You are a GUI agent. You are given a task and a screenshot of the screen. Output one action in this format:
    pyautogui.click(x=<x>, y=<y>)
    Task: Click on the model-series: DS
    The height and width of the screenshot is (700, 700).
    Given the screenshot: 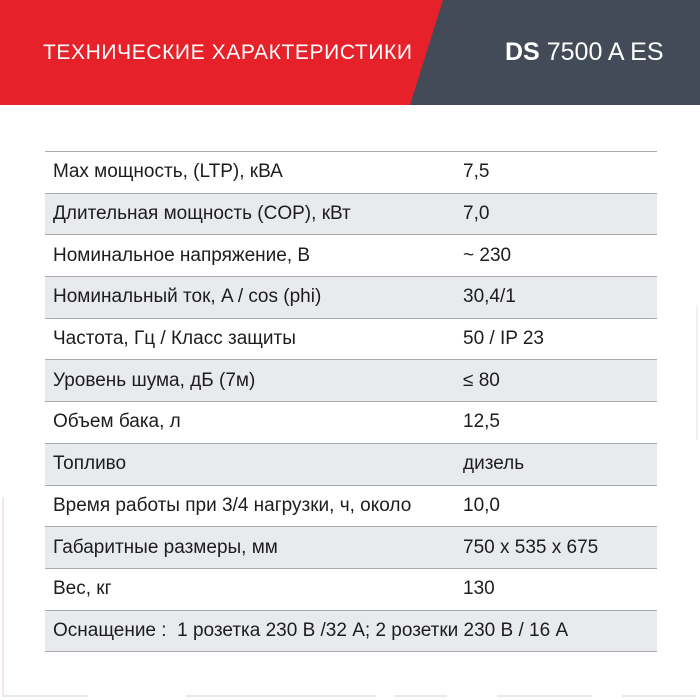 What is the action you would take?
    pyautogui.click(x=522, y=52)
    